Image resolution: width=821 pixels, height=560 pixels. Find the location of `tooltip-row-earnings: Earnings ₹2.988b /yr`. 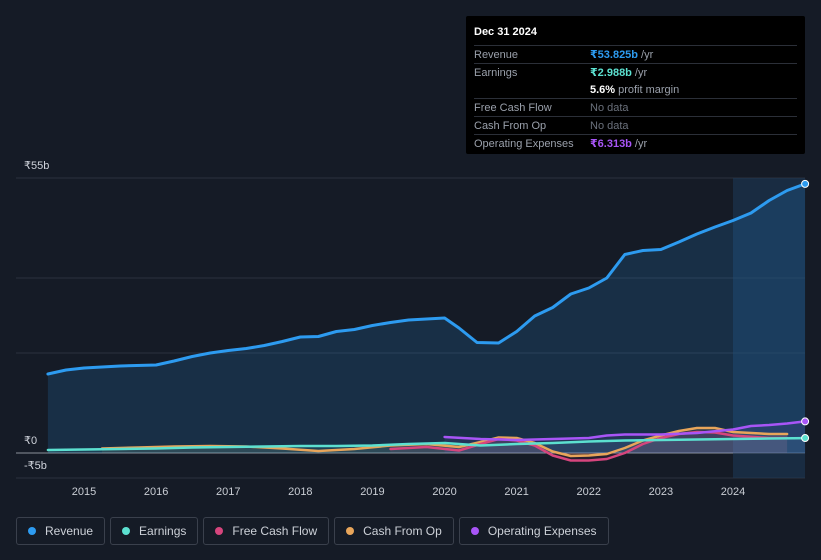

tooltip-row-earnings: Earnings ₹2.988b /yr is located at coordinates (635, 72).